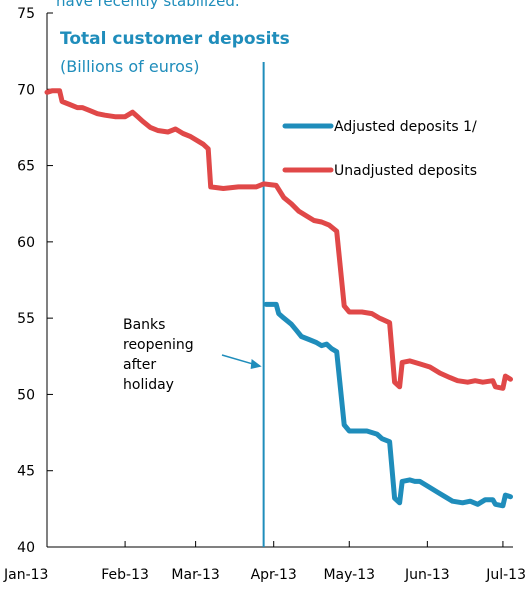 The width and height of the screenshot is (529, 589). I want to click on x-tick-label: Mar-13, so click(195, 575).